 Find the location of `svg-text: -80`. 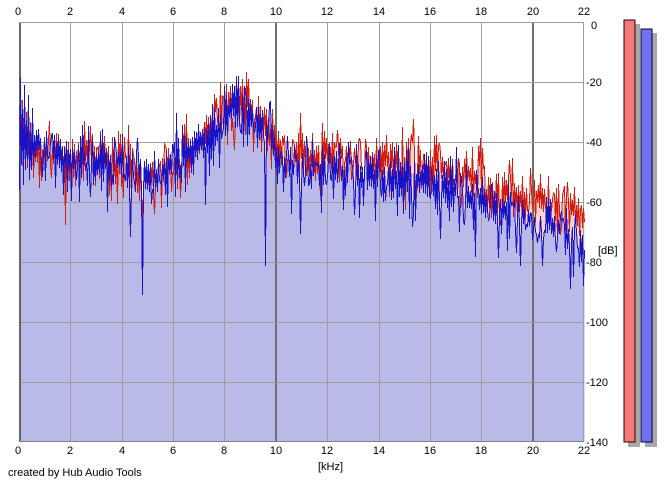

svg-text: -80 is located at coordinates (594, 263).